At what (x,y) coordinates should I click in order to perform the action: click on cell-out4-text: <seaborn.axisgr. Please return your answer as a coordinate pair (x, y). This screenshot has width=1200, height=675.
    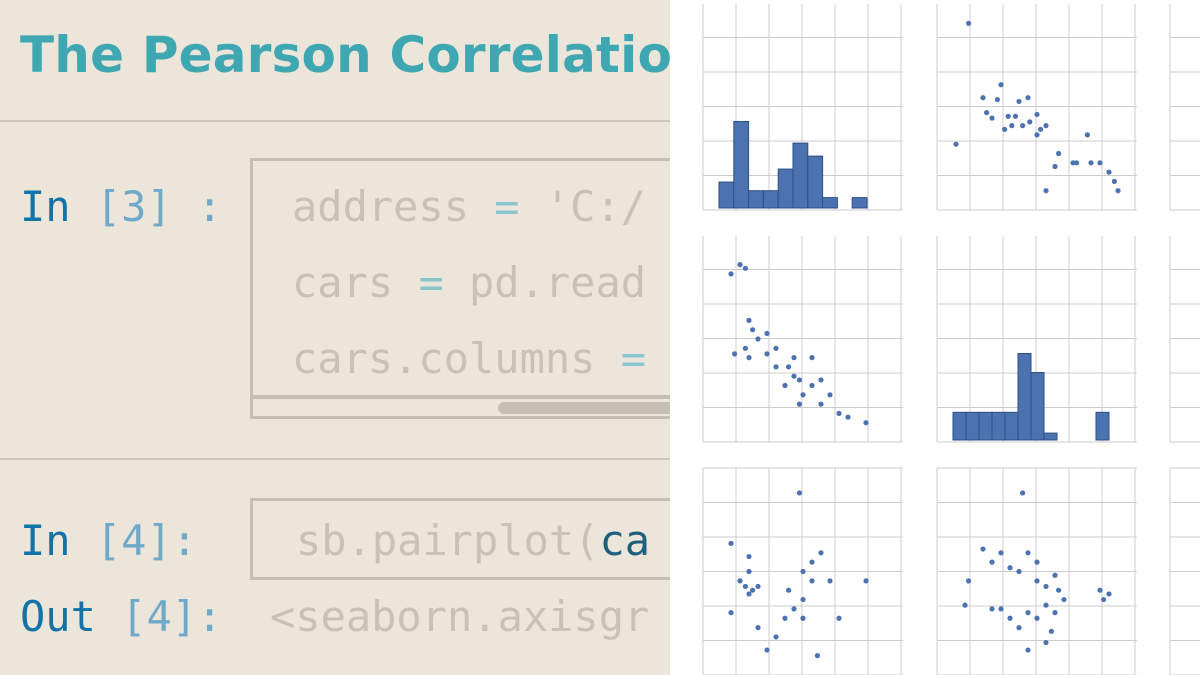
    Looking at the image, I should click on (460, 616).